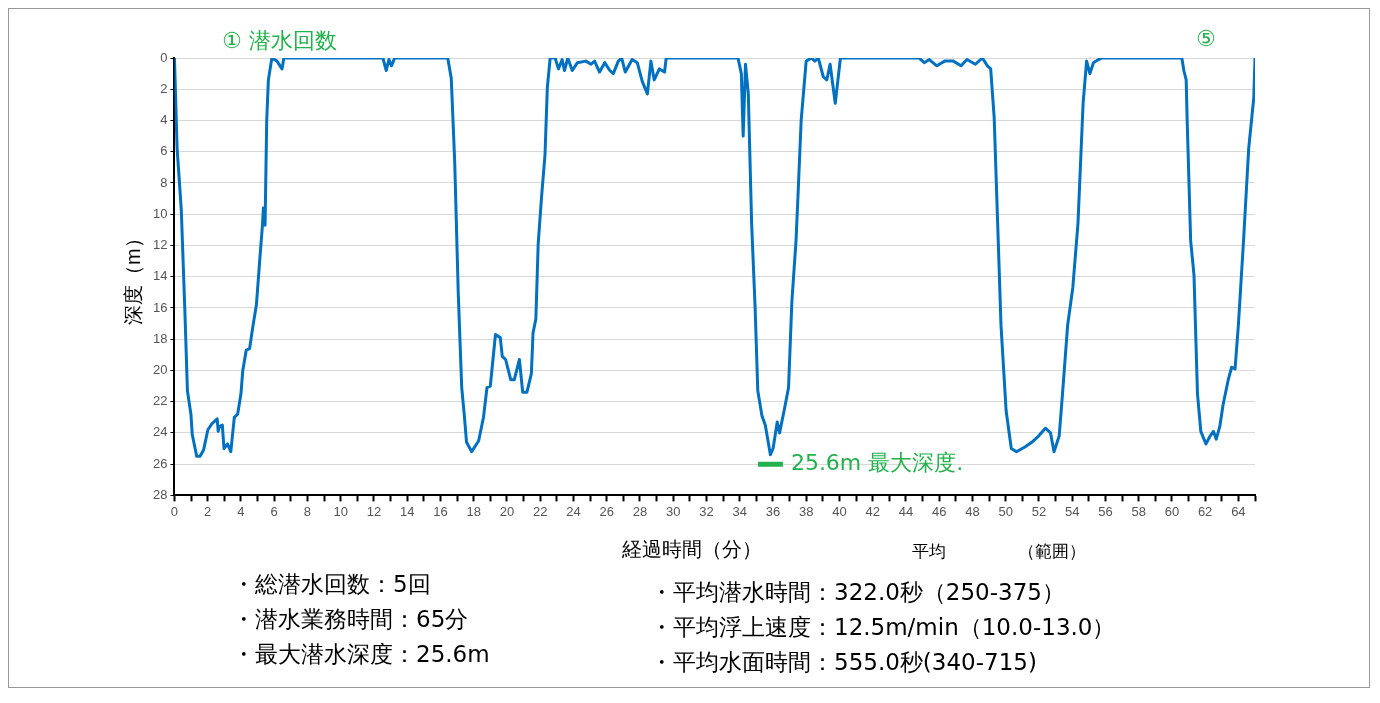 This screenshot has width=1380, height=703. Describe the element at coordinates (906, 511) in the screenshot. I see `x-tick-label: 44` at that location.